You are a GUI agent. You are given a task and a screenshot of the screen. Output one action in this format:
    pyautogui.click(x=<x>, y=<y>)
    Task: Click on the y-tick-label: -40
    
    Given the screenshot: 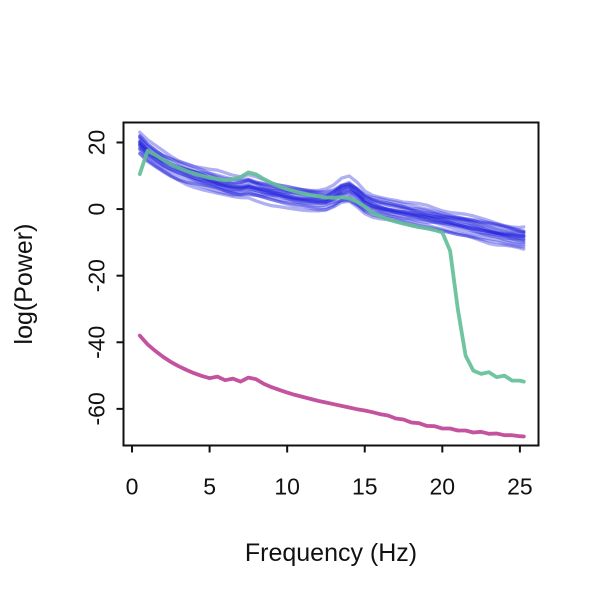 What is the action you would take?
    pyautogui.click(x=97, y=342)
    